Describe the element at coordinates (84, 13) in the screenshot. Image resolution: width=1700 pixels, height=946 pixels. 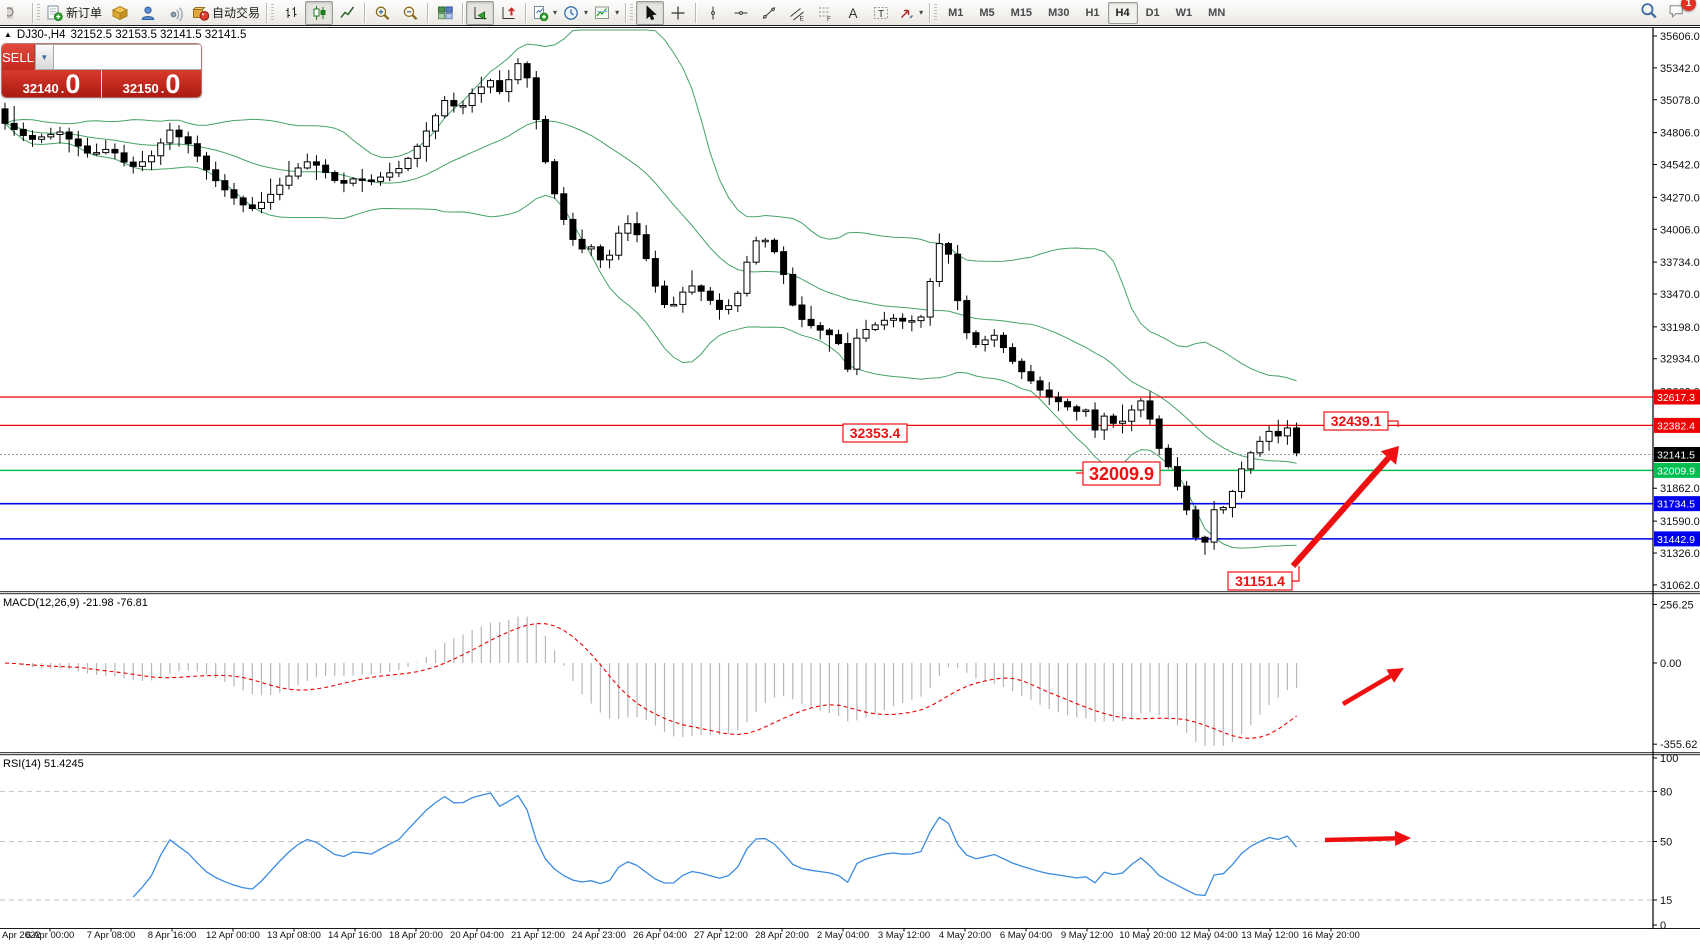
I see `new-order-label: 新订单` at that location.